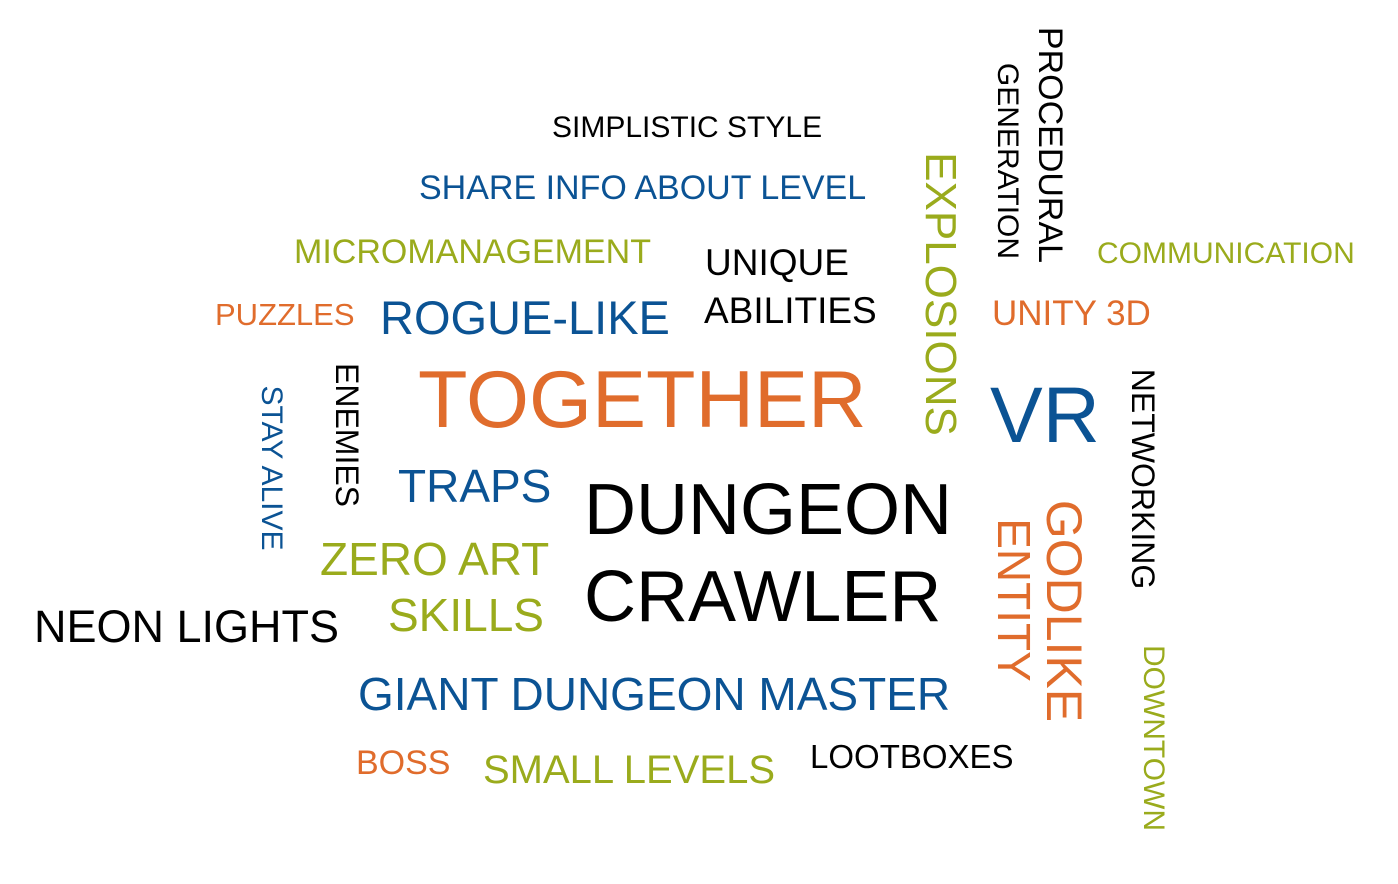  Describe the element at coordinates (1226, 253) in the screenshot. I see `word-communication: COMMUNICATION` at that location.